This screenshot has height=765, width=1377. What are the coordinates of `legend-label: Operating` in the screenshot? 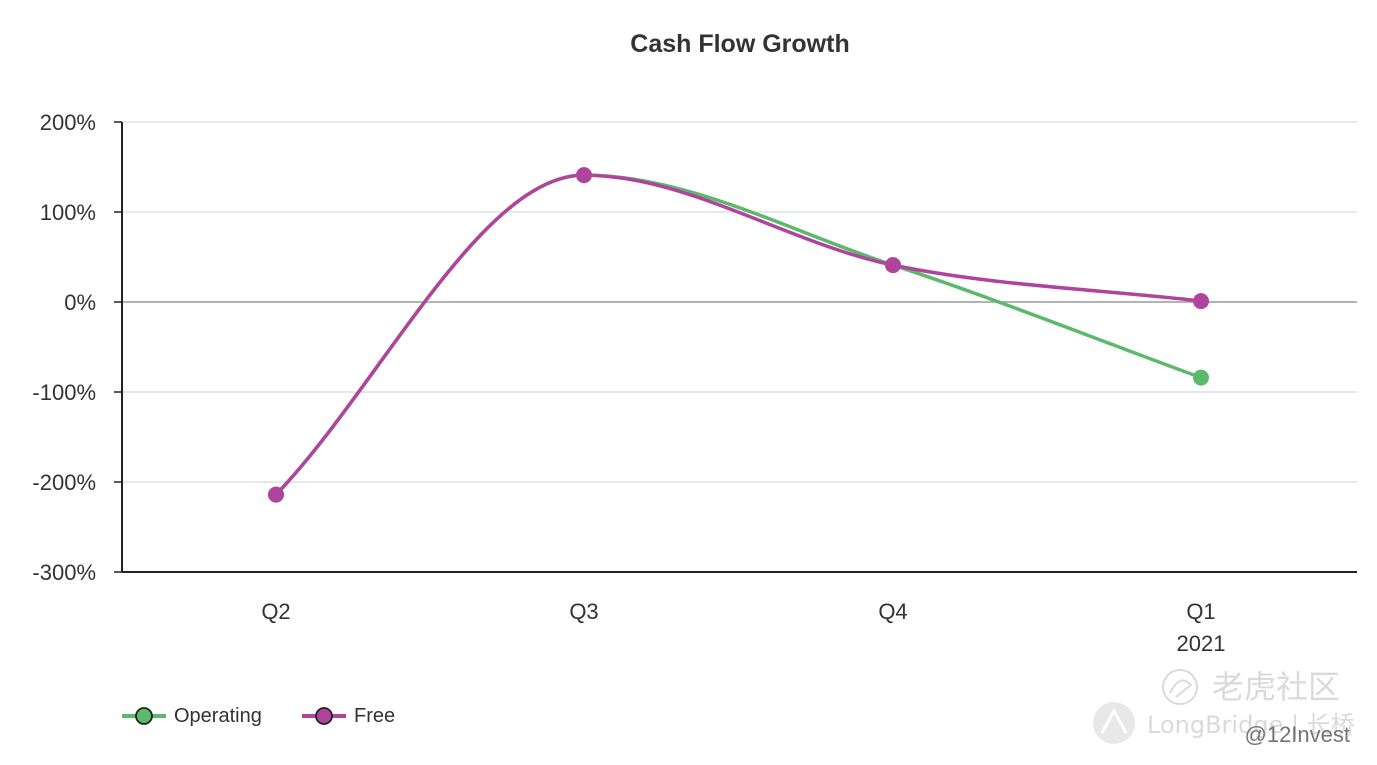 It's located at (218, 716).